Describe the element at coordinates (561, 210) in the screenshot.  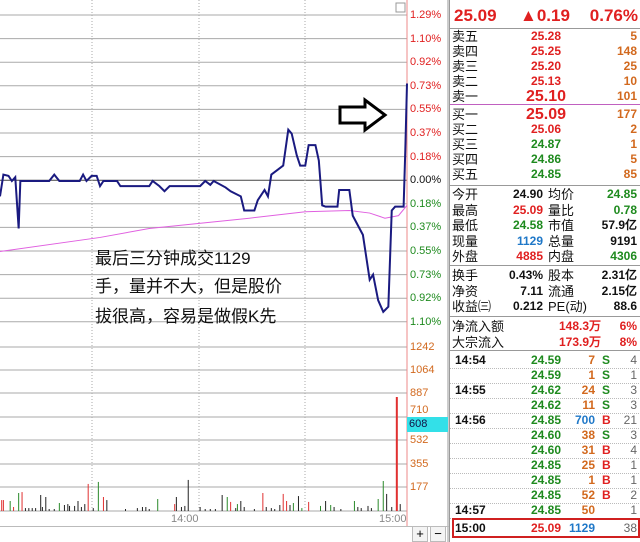
I see `stat-label: 量比` at that location.